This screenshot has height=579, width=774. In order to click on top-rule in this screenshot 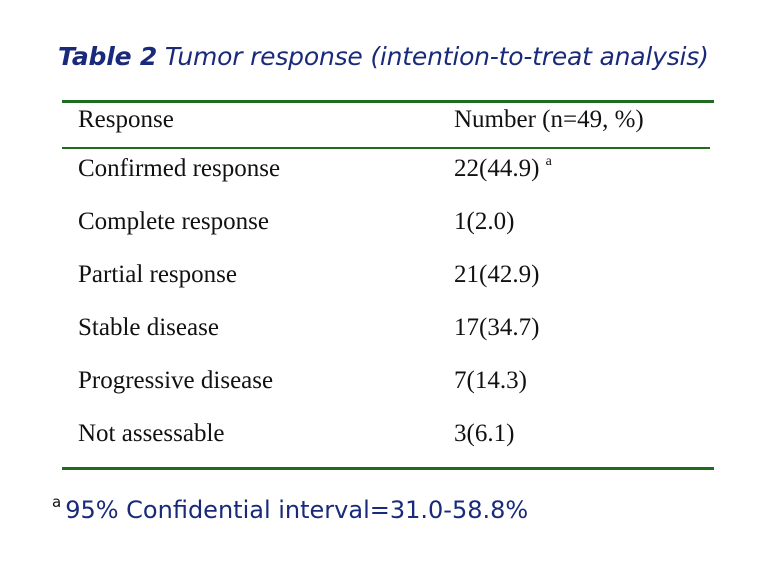, I will do `click(388, 101)`.